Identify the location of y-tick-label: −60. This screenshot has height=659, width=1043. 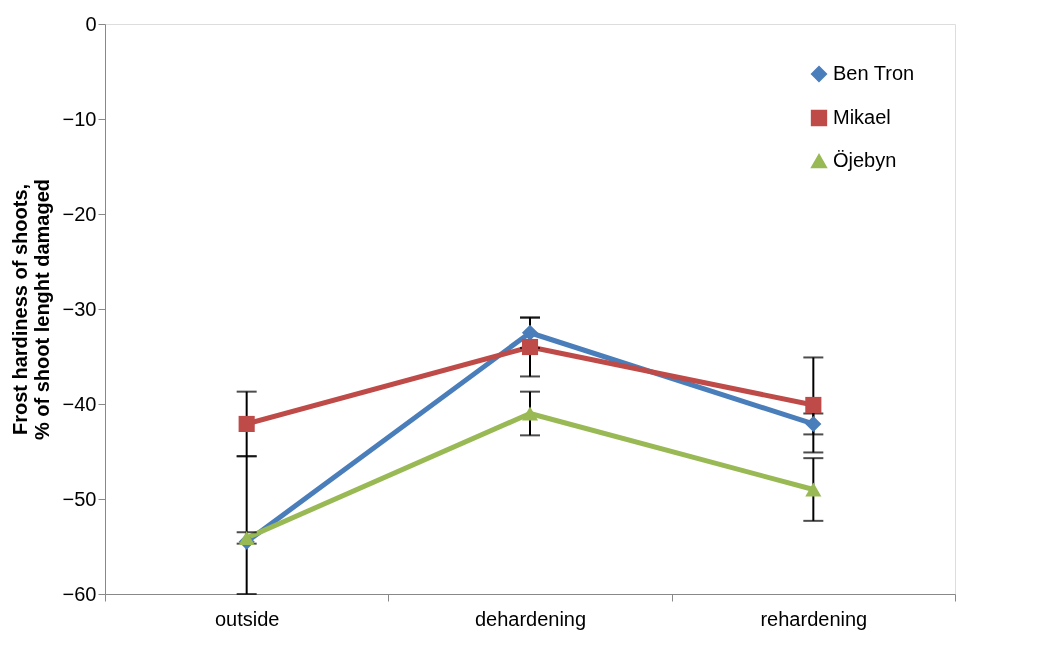
(79, 593).